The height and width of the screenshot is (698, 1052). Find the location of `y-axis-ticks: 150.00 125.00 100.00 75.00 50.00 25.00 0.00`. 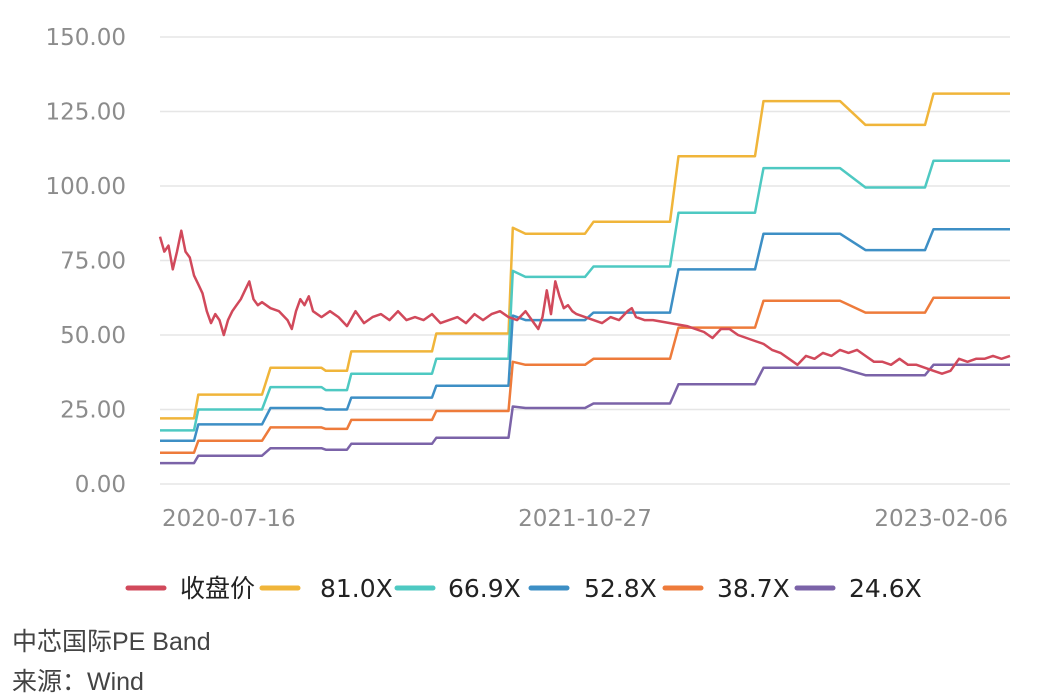

y-axis-ticks: 150.00 125.00 100.00 75.00 50.00 25.00 0.00 is located at coordinates (86, 261).